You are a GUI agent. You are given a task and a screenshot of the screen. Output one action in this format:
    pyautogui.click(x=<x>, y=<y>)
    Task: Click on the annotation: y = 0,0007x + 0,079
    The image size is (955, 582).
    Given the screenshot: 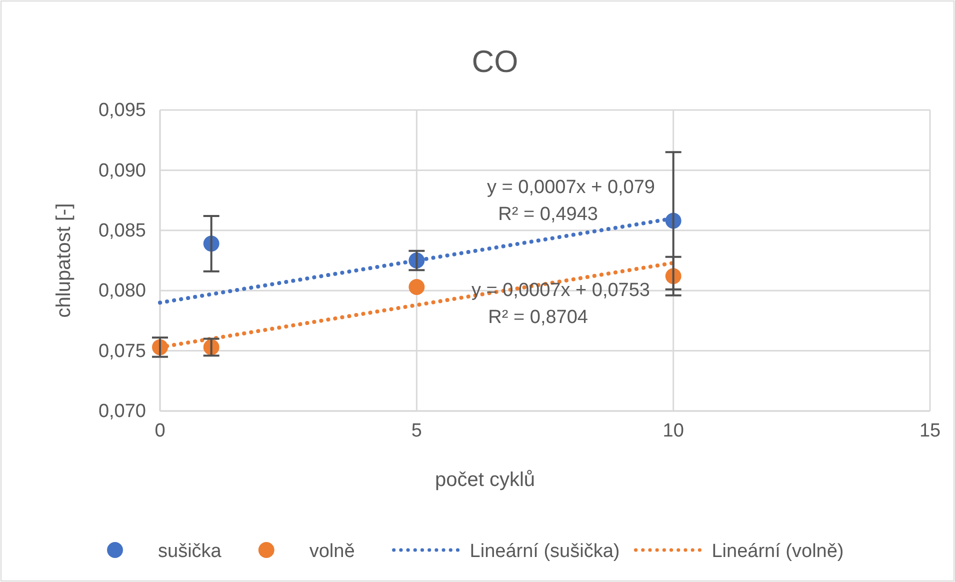 What is the action you would take?
    pyautogui.click(x=571, y=187)
    